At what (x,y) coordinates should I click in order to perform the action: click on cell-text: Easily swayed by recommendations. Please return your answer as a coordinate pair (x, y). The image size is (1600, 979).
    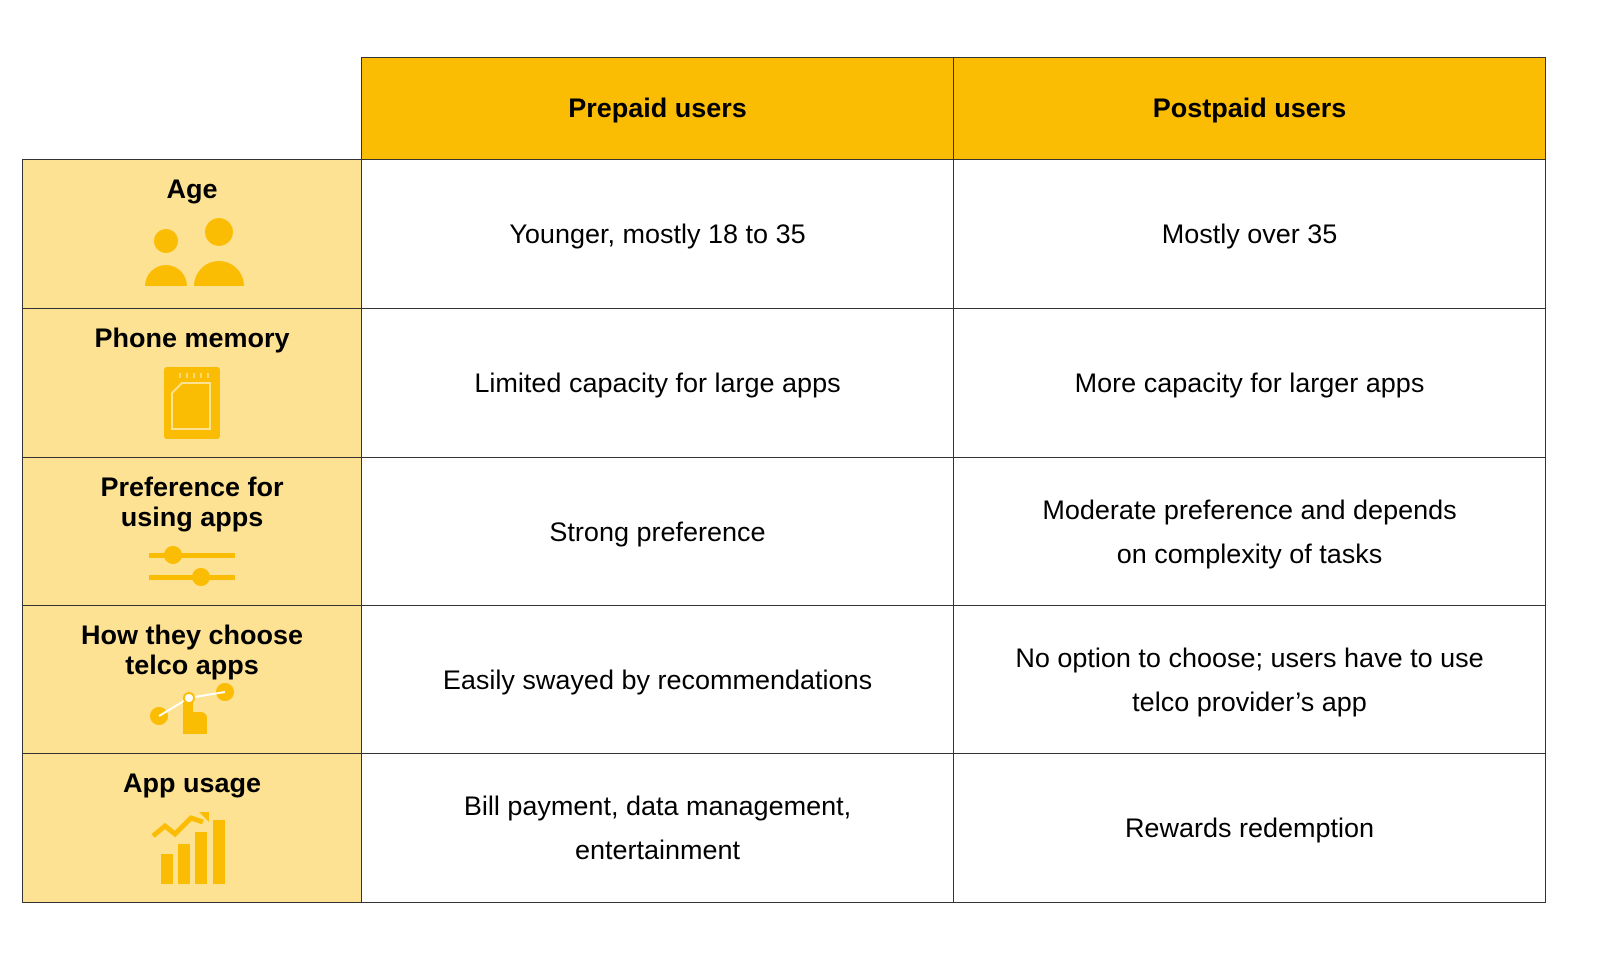
    Looking at the image, I should click on (657, 679).